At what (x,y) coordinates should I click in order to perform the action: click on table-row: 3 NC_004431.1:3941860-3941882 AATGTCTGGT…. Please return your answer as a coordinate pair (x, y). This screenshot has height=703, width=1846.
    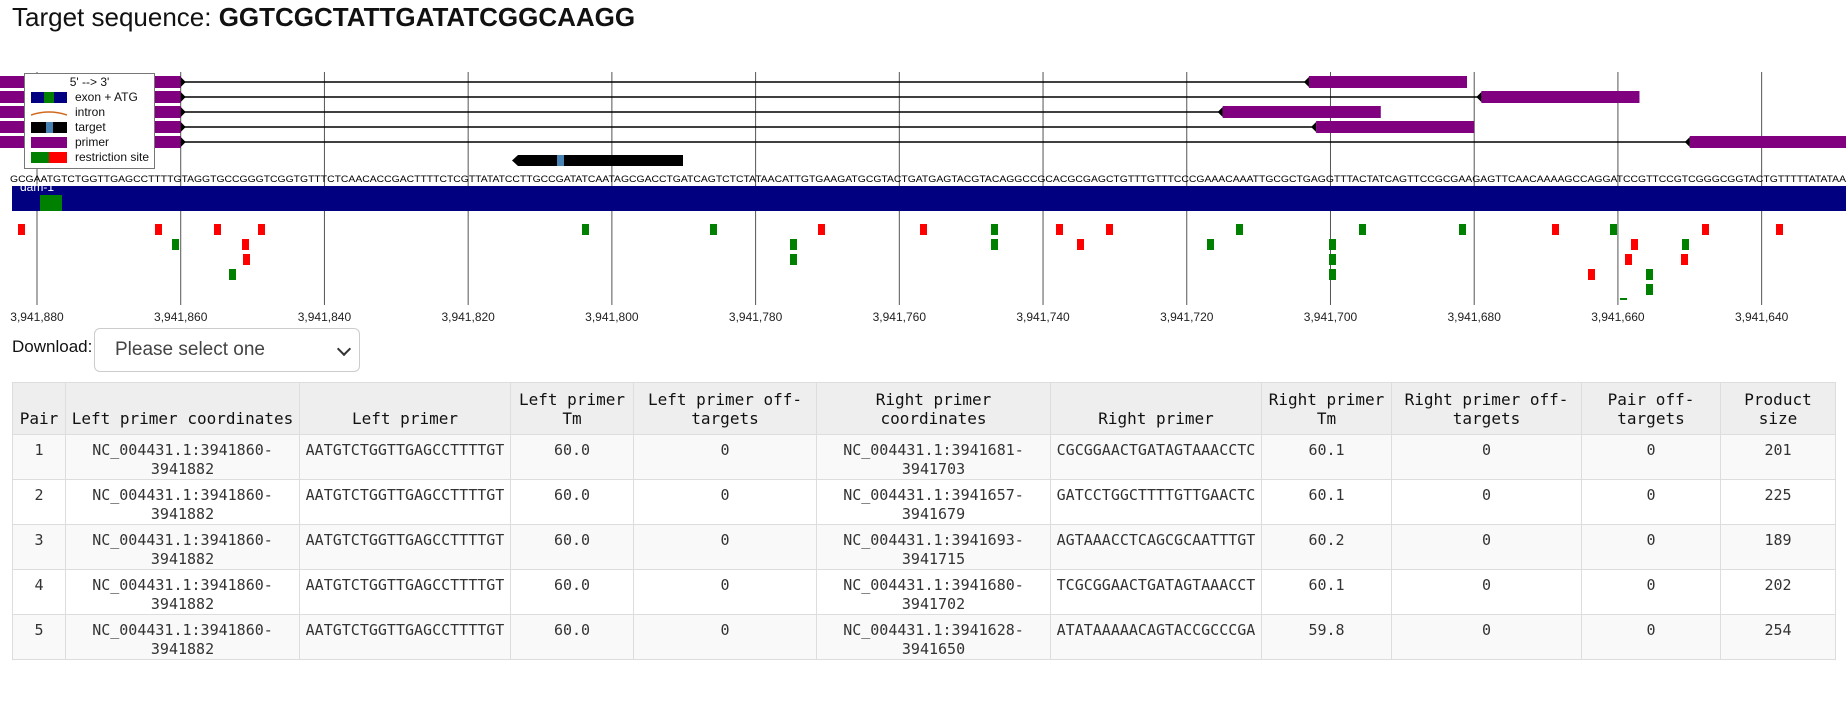
    Looking at the image, I should click on (924, 547).